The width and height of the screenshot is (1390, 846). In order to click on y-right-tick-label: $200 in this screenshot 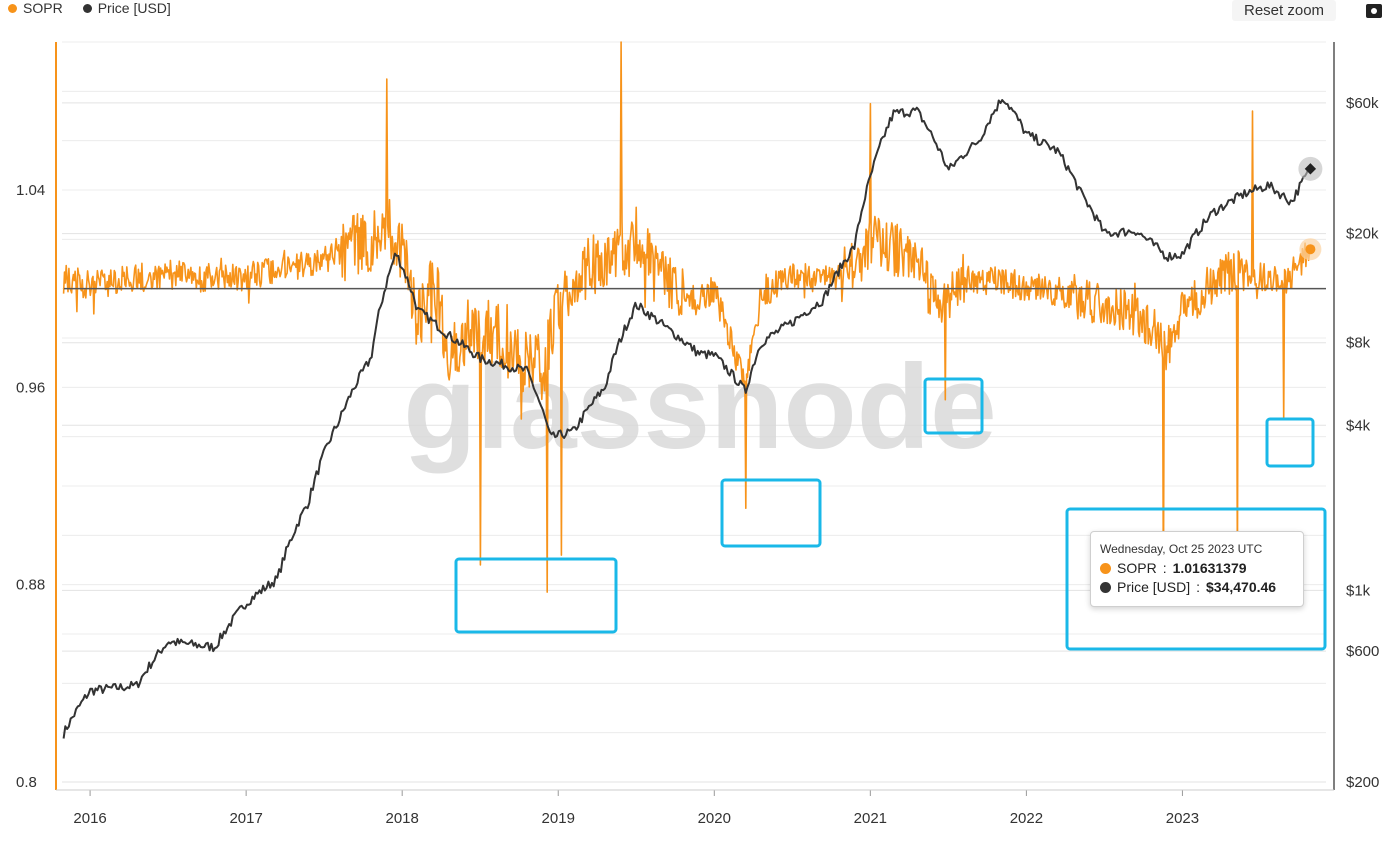, I will do `click(1362, 782)`.